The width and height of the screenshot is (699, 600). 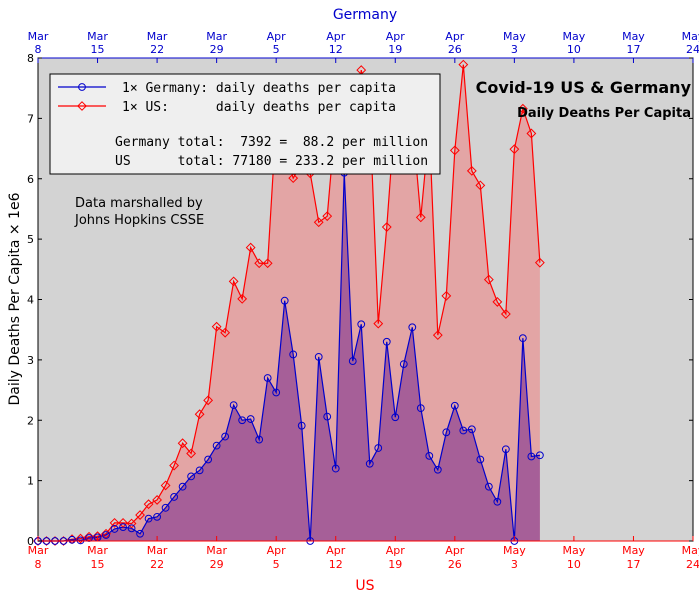 I want to click on x-tick-label-bottom-day: 12, so click(x=336, y=564).